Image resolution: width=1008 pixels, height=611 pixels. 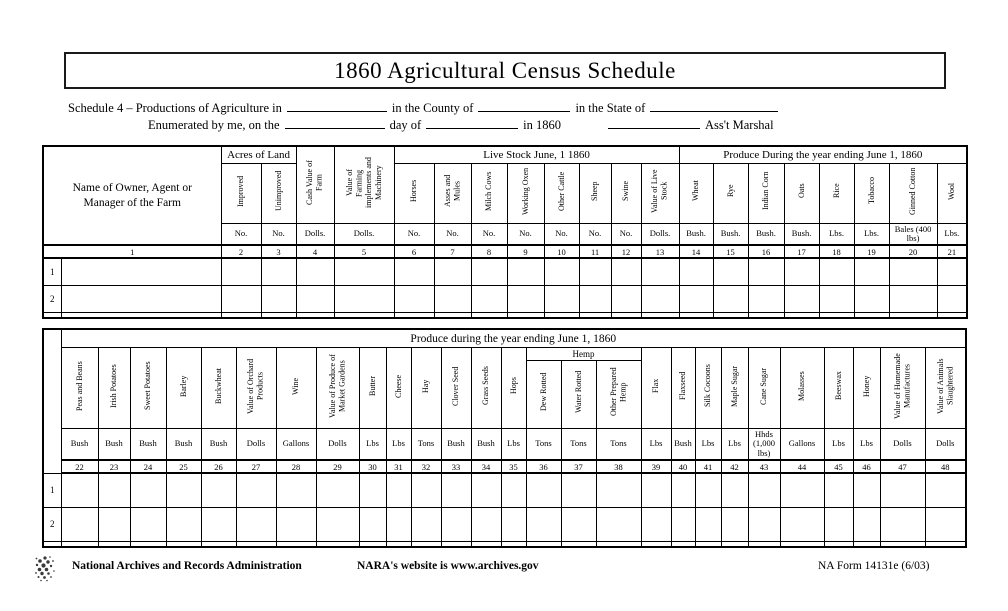 I want to click on unit-silk-cocoons: Lbs, so click(x=708, y=444).